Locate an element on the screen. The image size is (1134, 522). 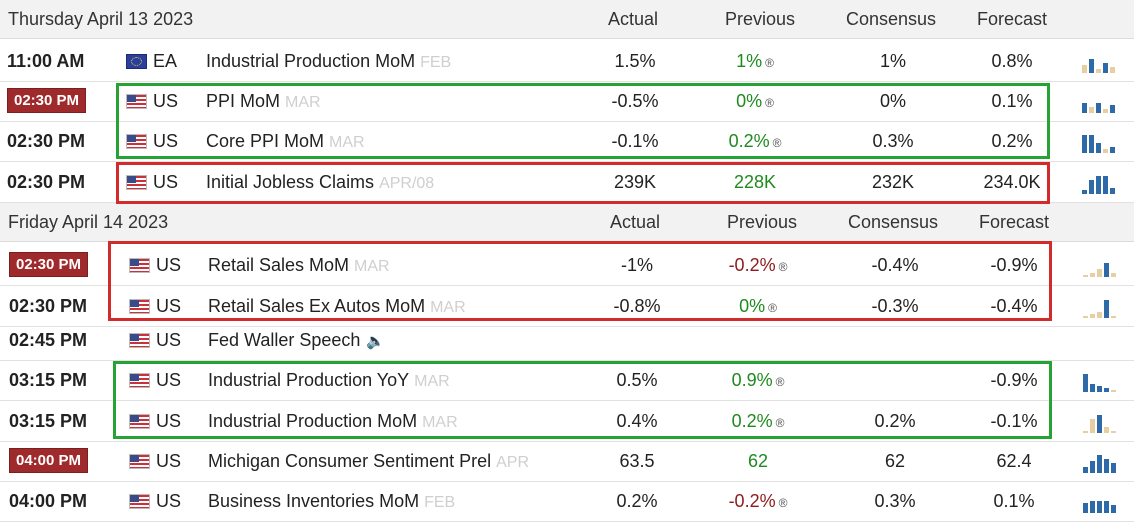
consensus-value: 1% is located at coordinates (893, 61).